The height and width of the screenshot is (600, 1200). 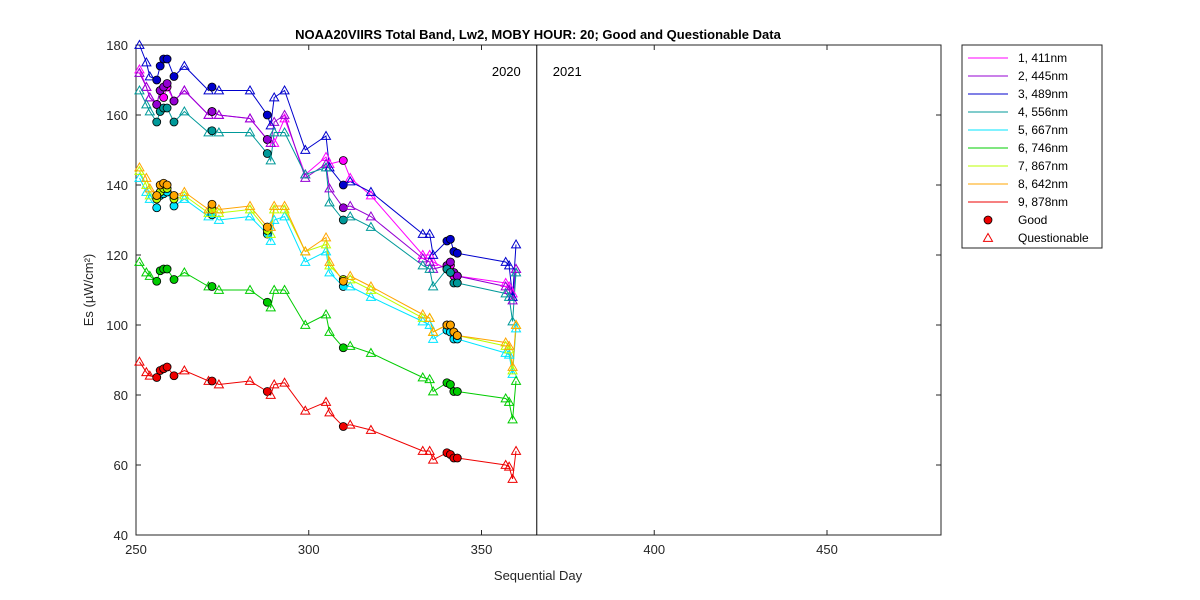 I want to click on y-tick-label: 140, so click(x=117, y=185).